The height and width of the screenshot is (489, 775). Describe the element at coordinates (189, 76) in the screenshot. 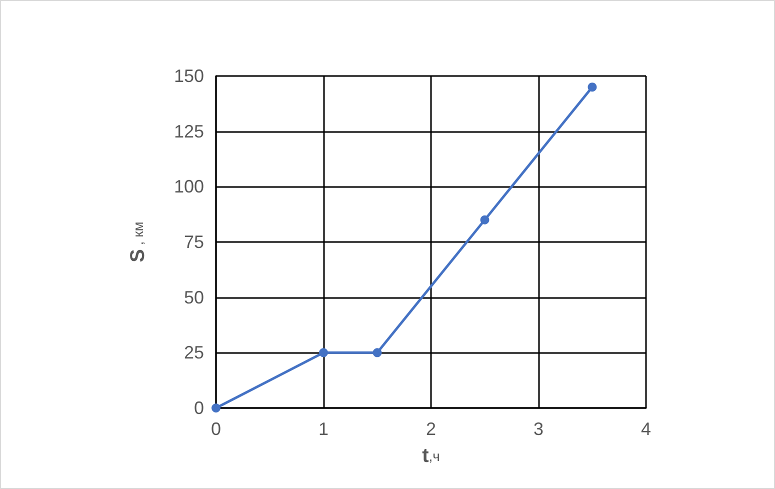

I see `y-tick-label: 150` at that location.